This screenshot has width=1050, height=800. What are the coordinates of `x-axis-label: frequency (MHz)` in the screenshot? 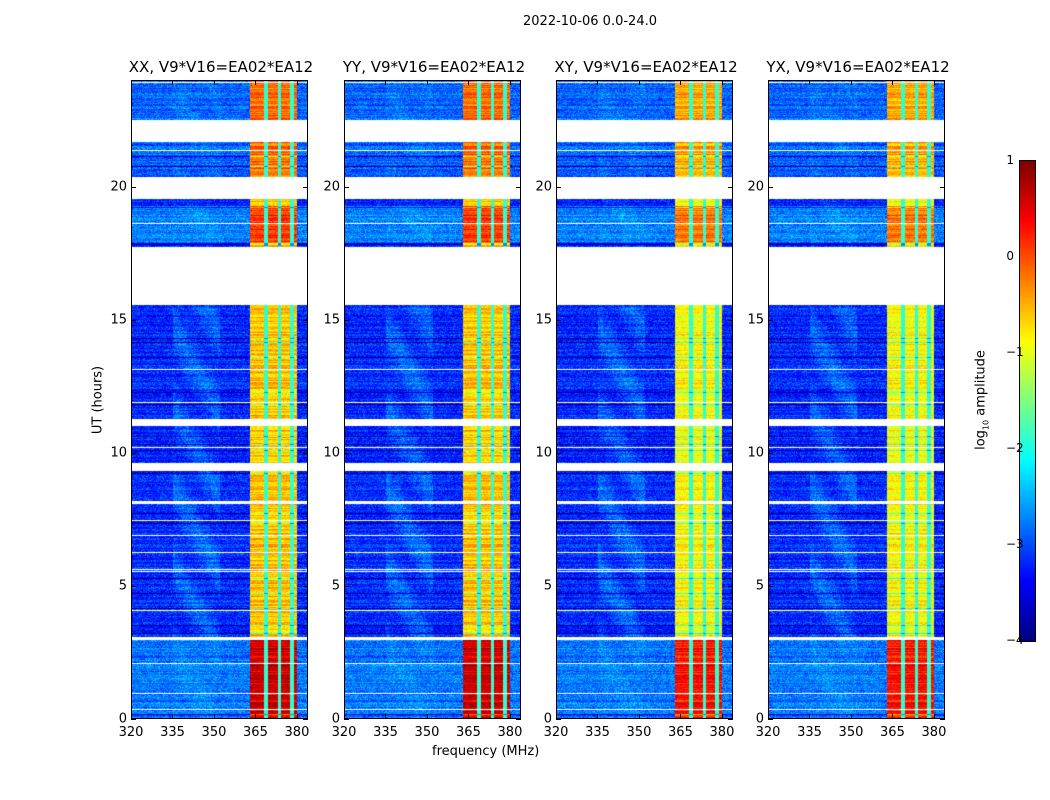 It's located at (486, 751).